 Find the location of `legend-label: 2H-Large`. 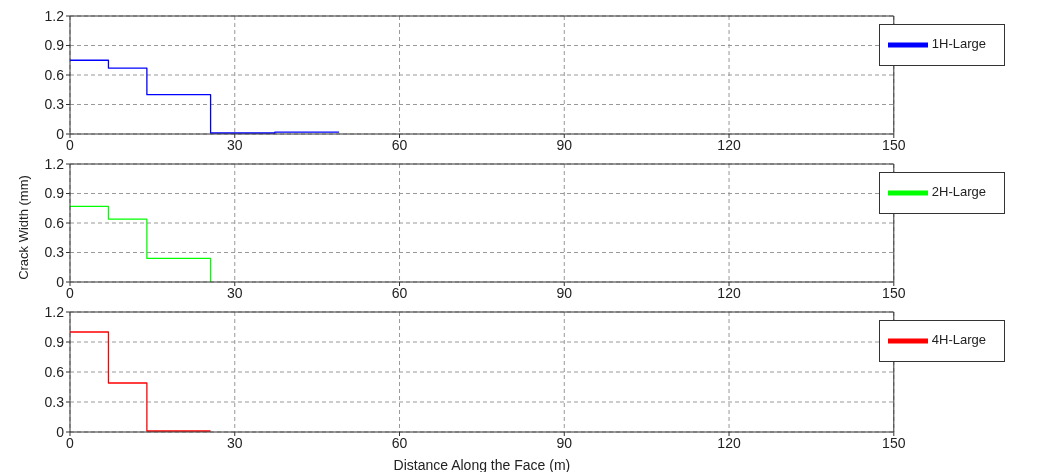

legend-label: 2H-Large is located at coordinates (958, 192).